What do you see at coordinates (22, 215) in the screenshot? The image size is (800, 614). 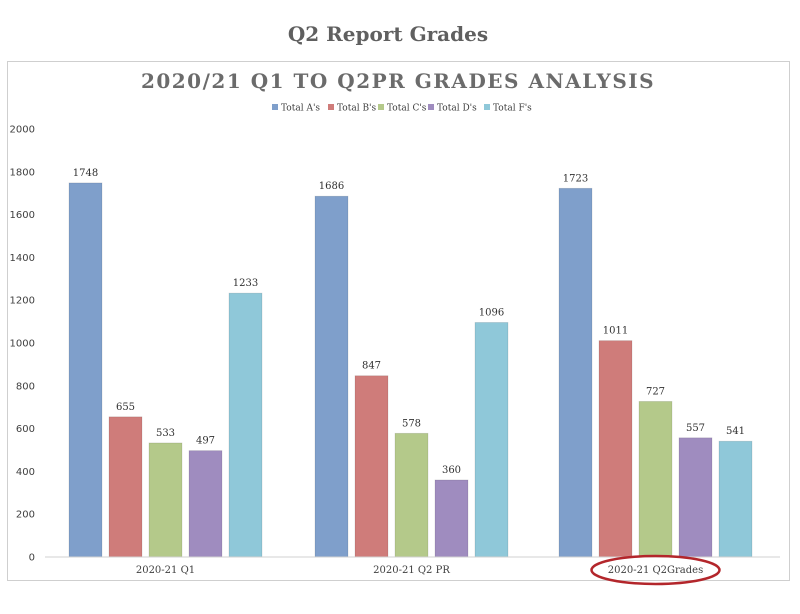 I see `y-tick-label: 1600` at bounding box center [22, 215].